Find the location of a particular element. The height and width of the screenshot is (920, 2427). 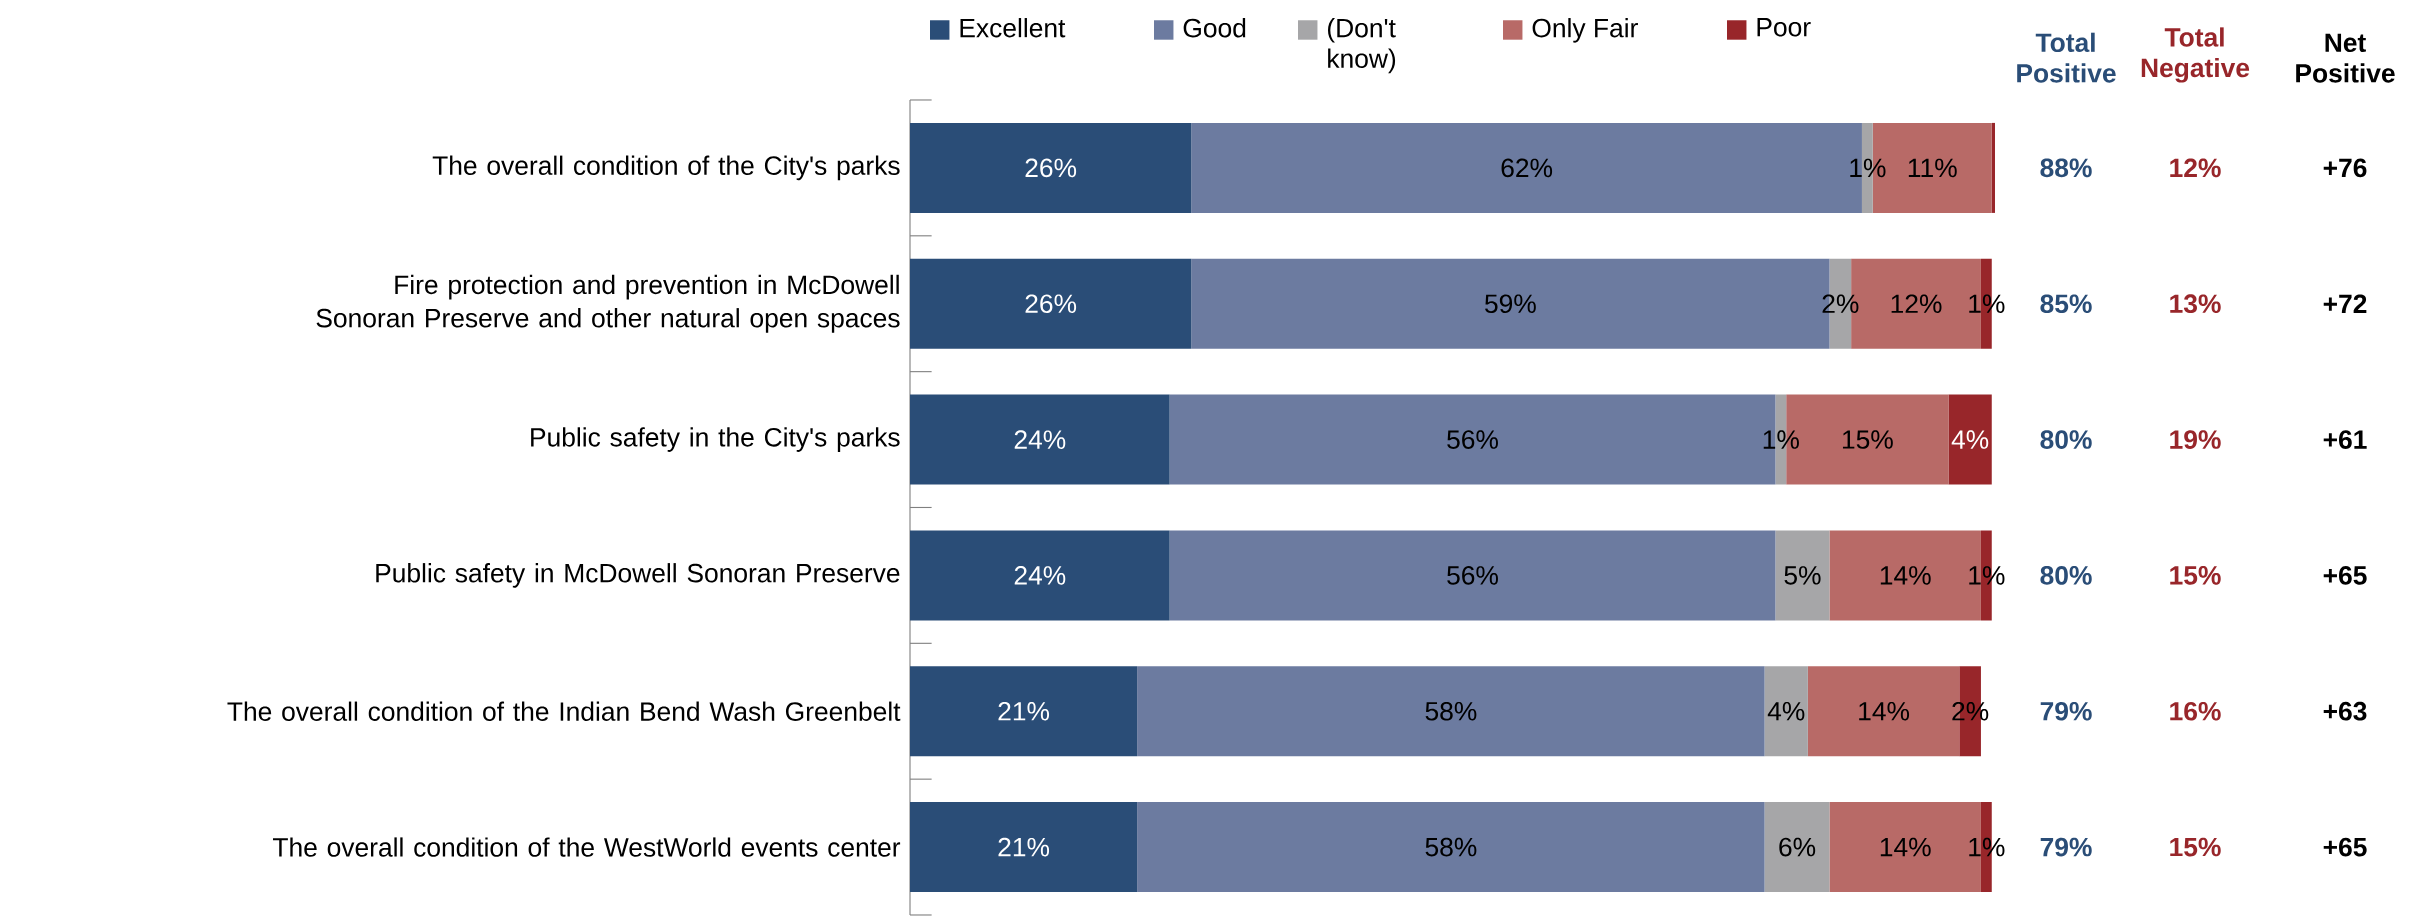

y-tick-label: The overall condition of the Indian Bend Wash Greenbelt is located at coordinates (564, 711).